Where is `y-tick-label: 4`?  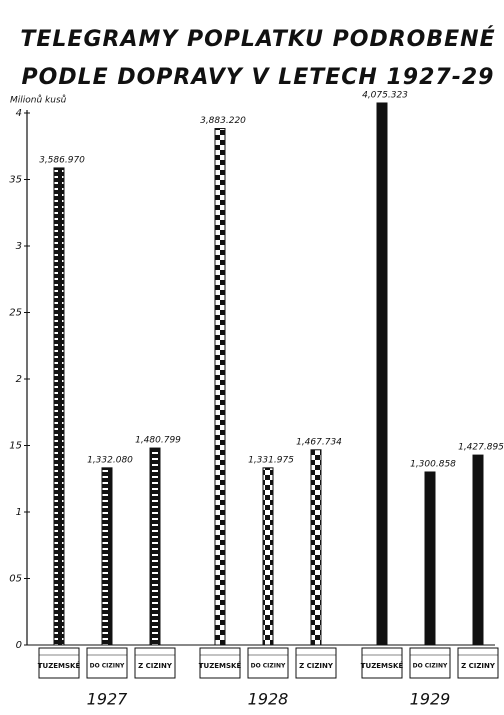
y-tick-label: 4 is located at coordinates (19, 113).